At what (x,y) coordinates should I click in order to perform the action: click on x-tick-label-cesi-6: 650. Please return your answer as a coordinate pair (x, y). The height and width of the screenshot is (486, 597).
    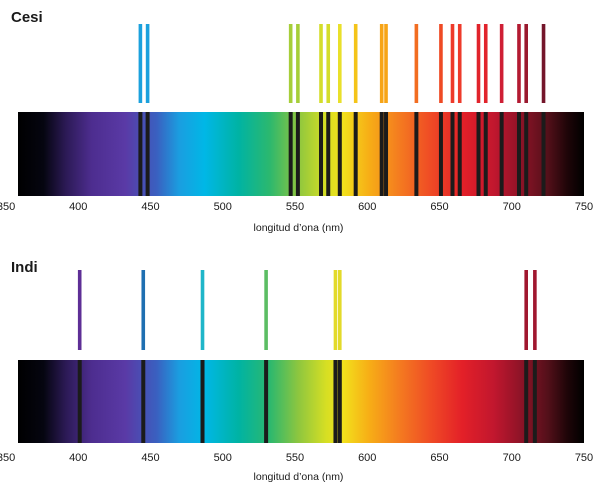
    Looking at the image, I should click on (439, 207).